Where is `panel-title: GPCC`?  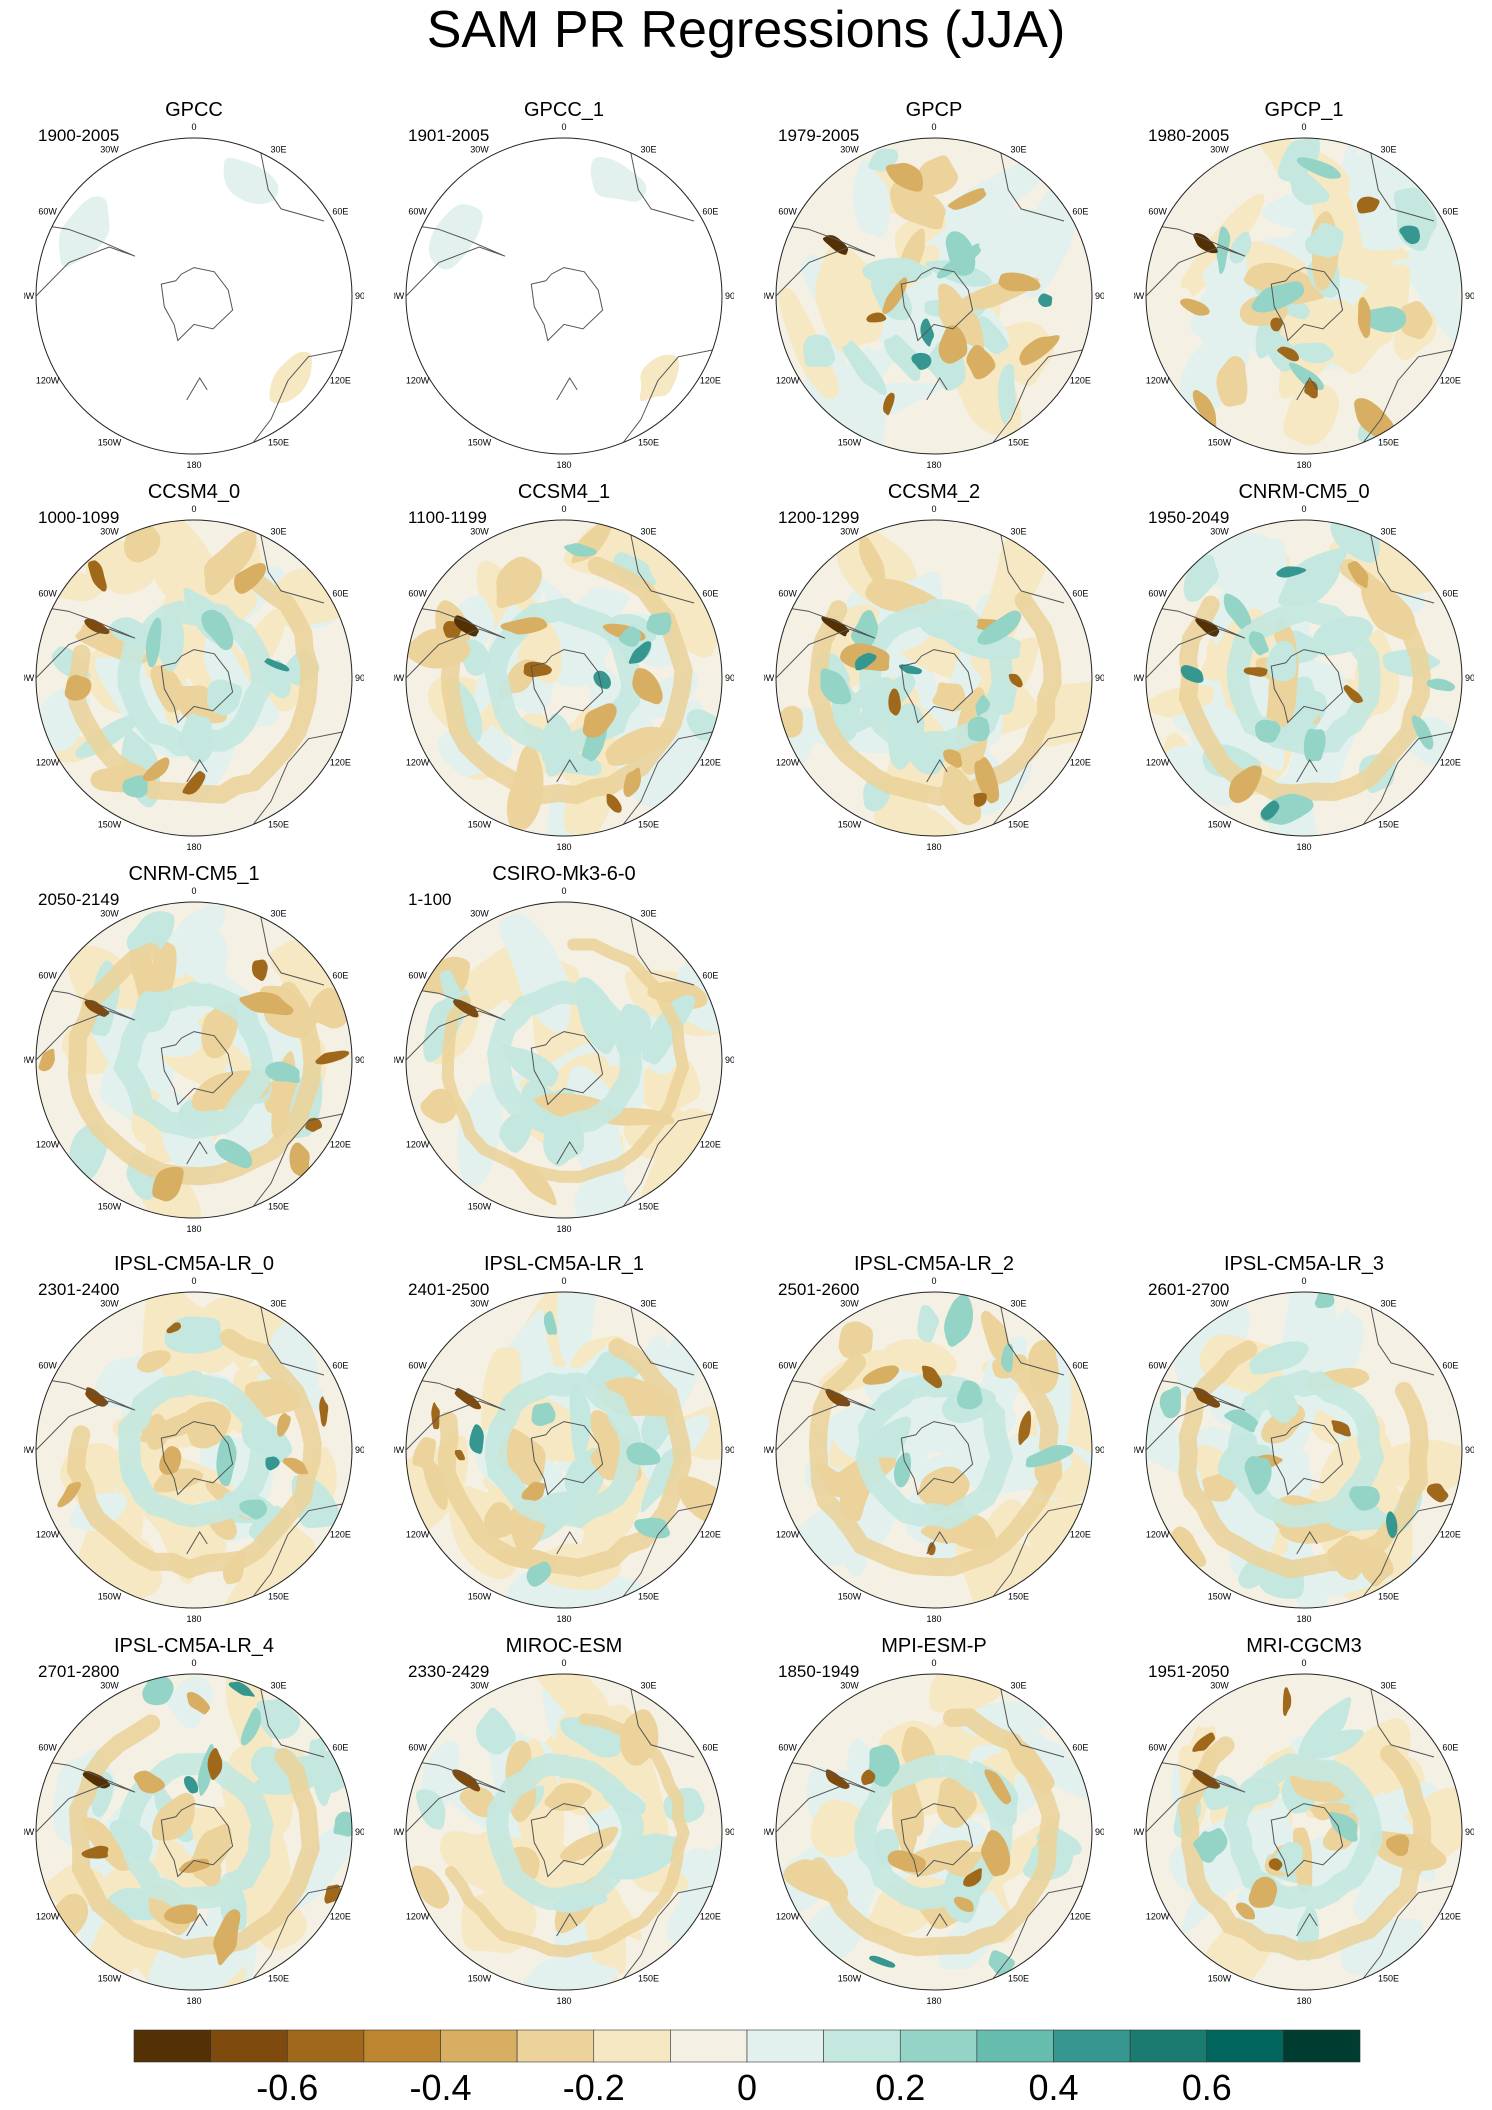 panel-title: GPCC is located at coordinates (194, 110).